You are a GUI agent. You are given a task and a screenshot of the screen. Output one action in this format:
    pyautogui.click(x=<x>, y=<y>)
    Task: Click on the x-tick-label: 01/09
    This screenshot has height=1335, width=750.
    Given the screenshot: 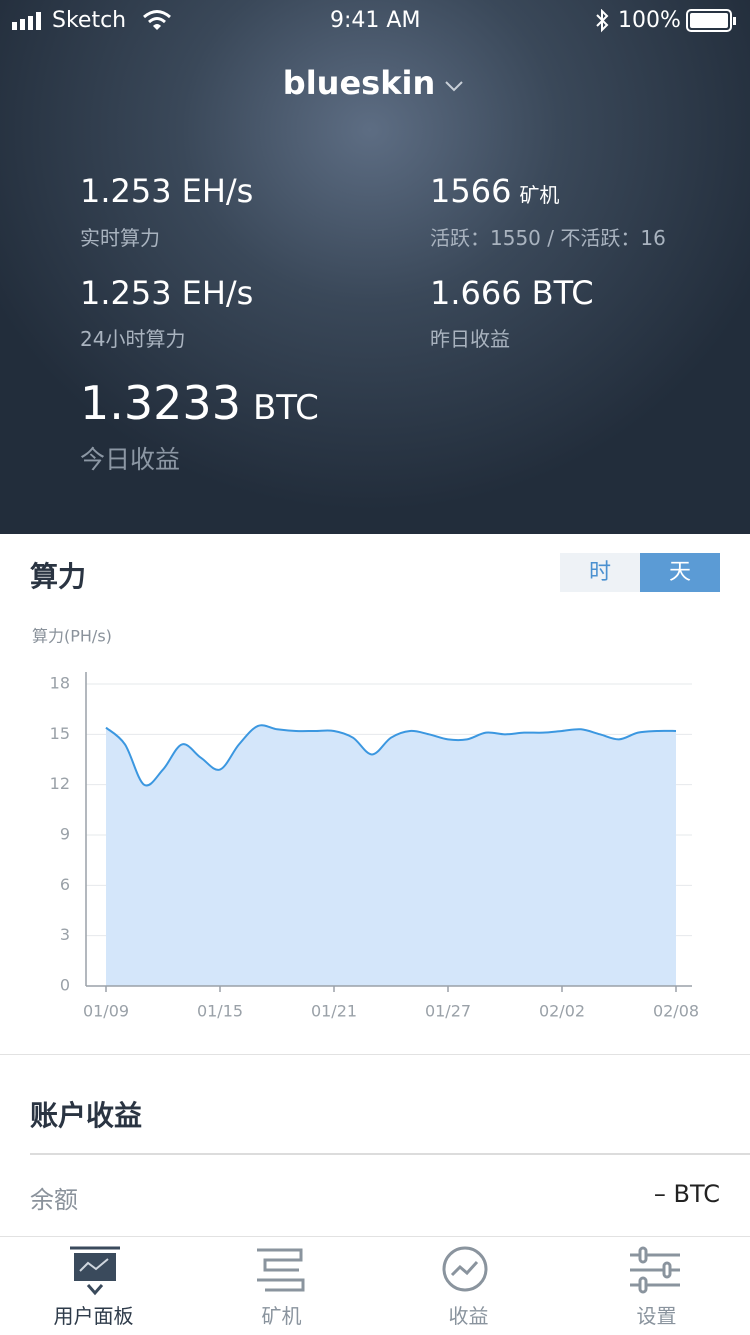 What is the action you would take?
    pyautogui.click(x=106, y=1011)
    